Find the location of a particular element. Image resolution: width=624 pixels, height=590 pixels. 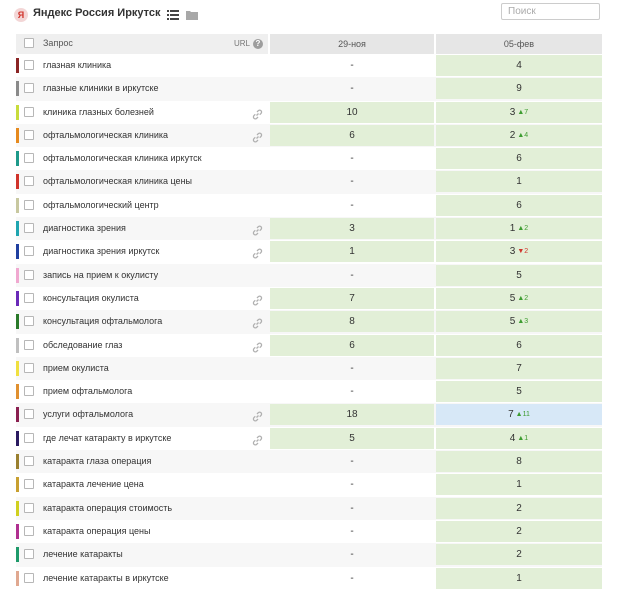

column-url-label: URL is located at coordinates (242, 43).